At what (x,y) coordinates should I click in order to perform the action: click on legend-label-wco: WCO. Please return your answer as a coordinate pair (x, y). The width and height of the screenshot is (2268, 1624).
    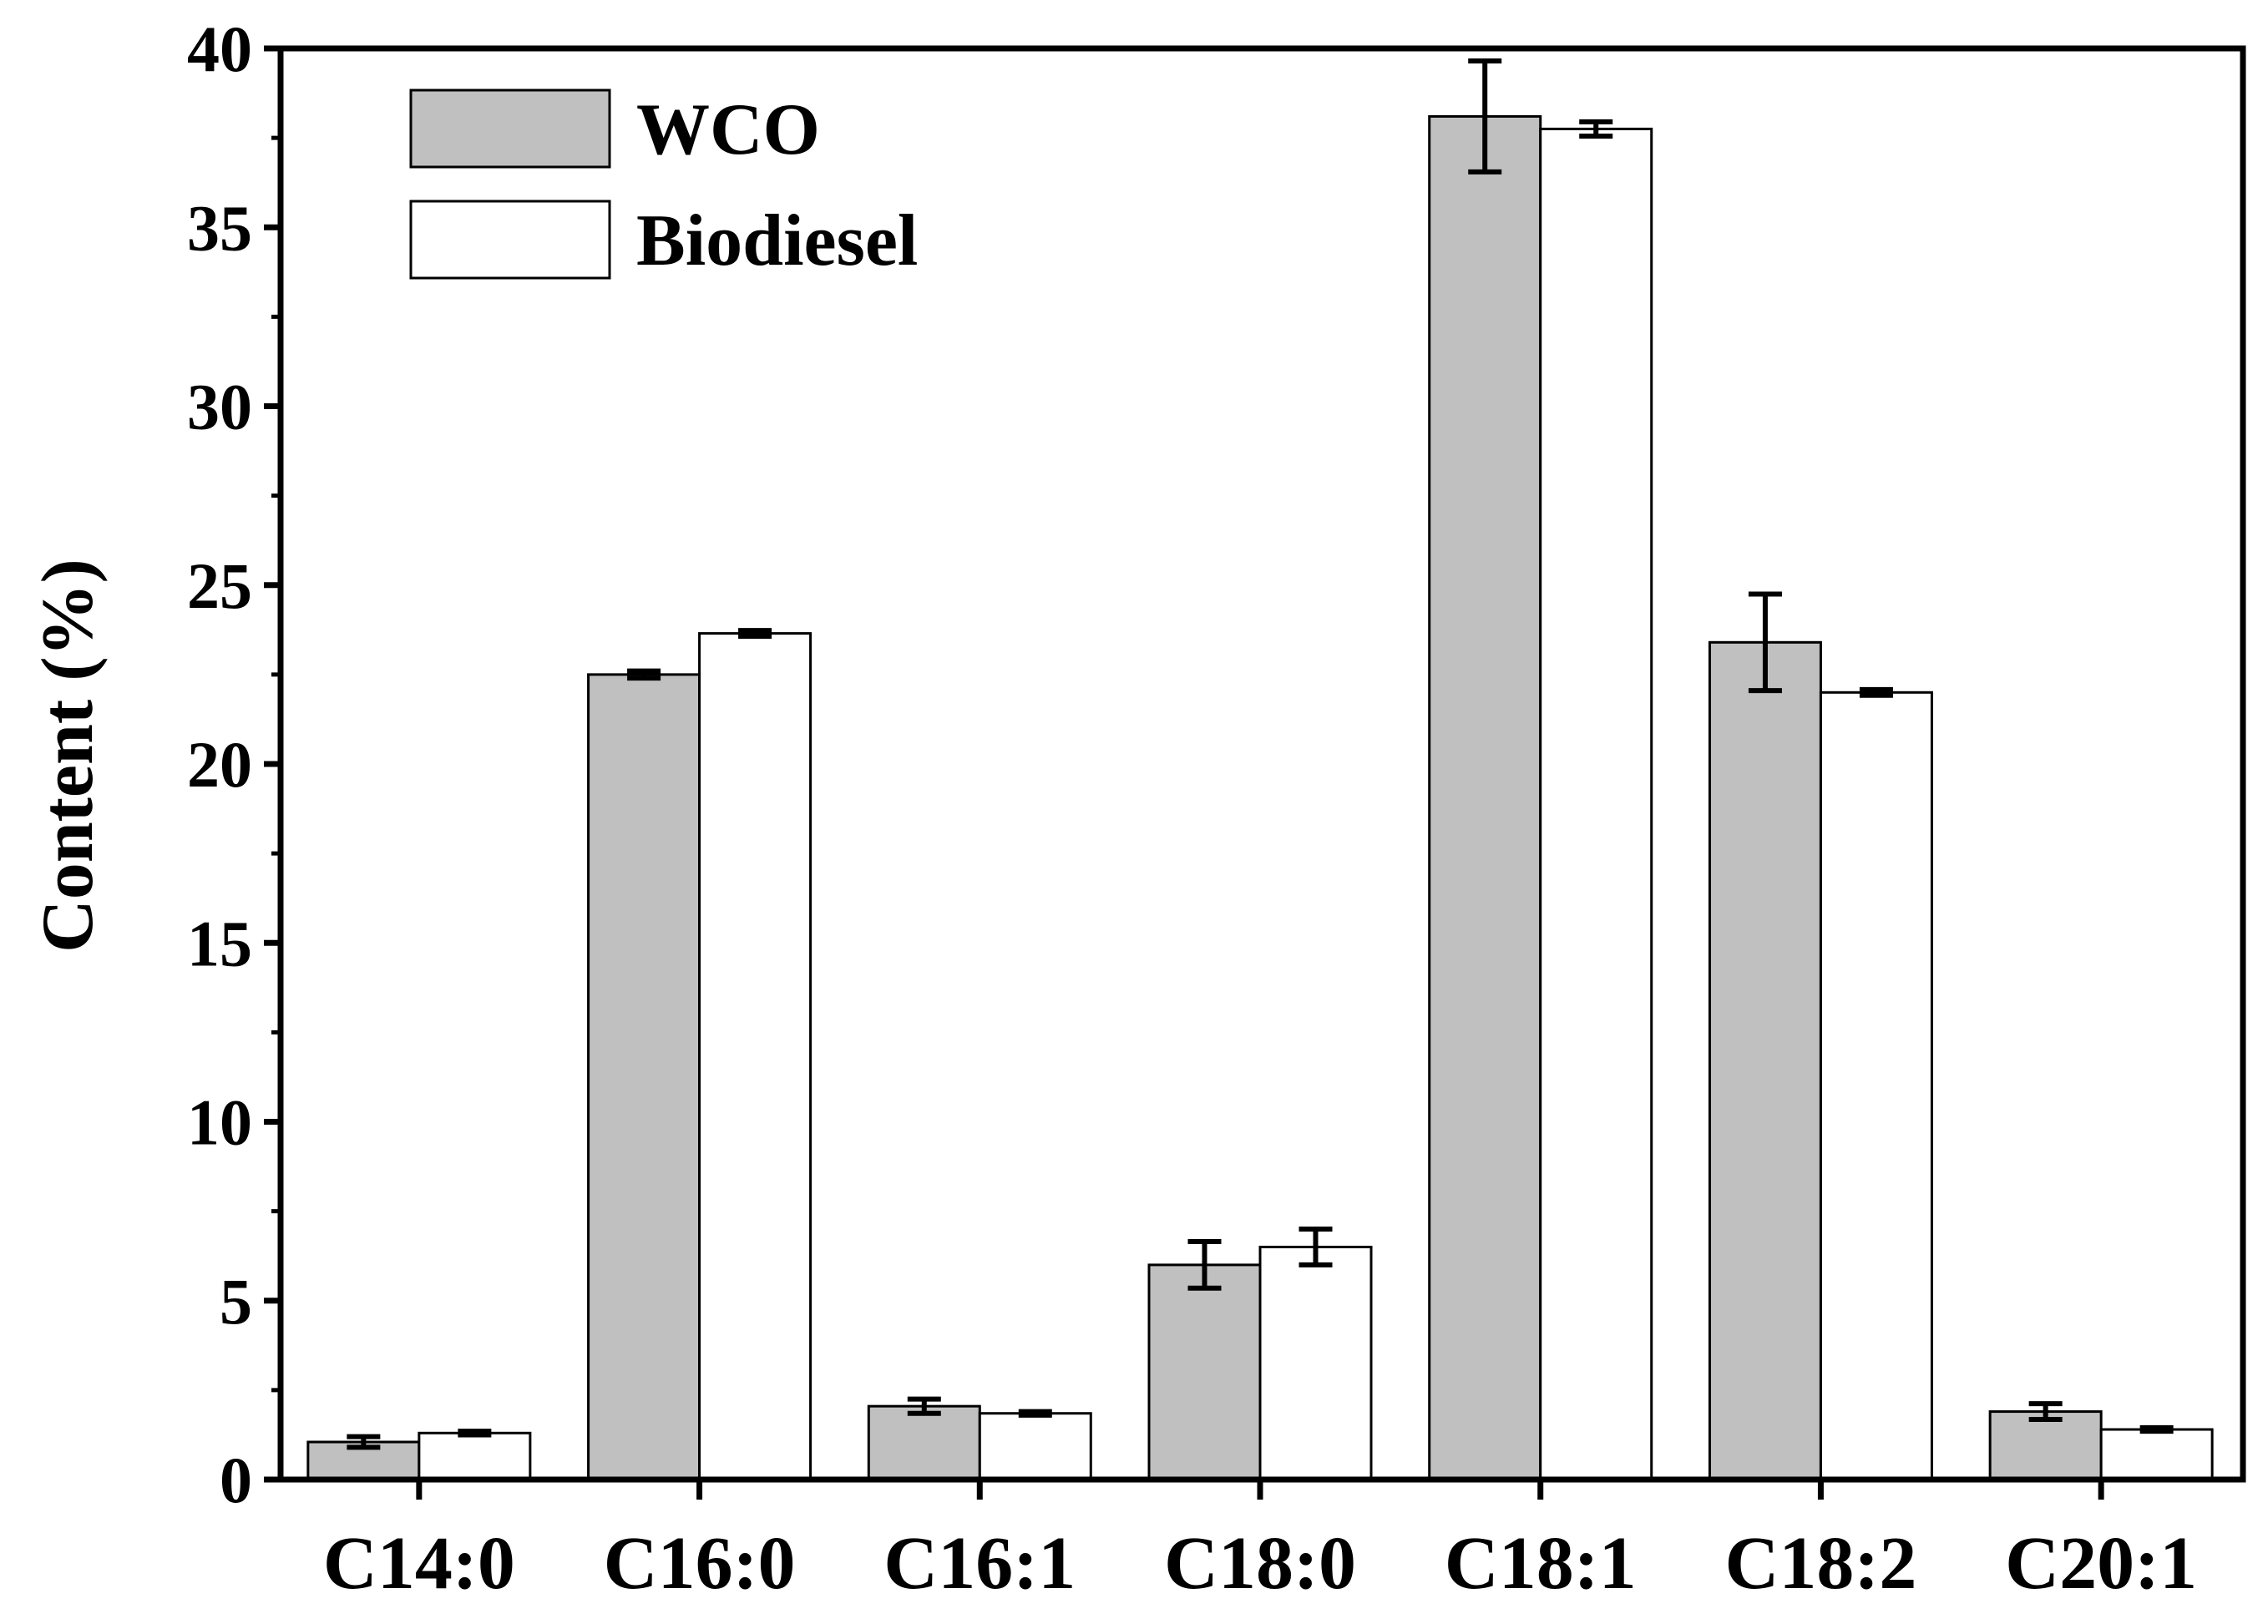
    Looking at the image, I should click on (728, 129).